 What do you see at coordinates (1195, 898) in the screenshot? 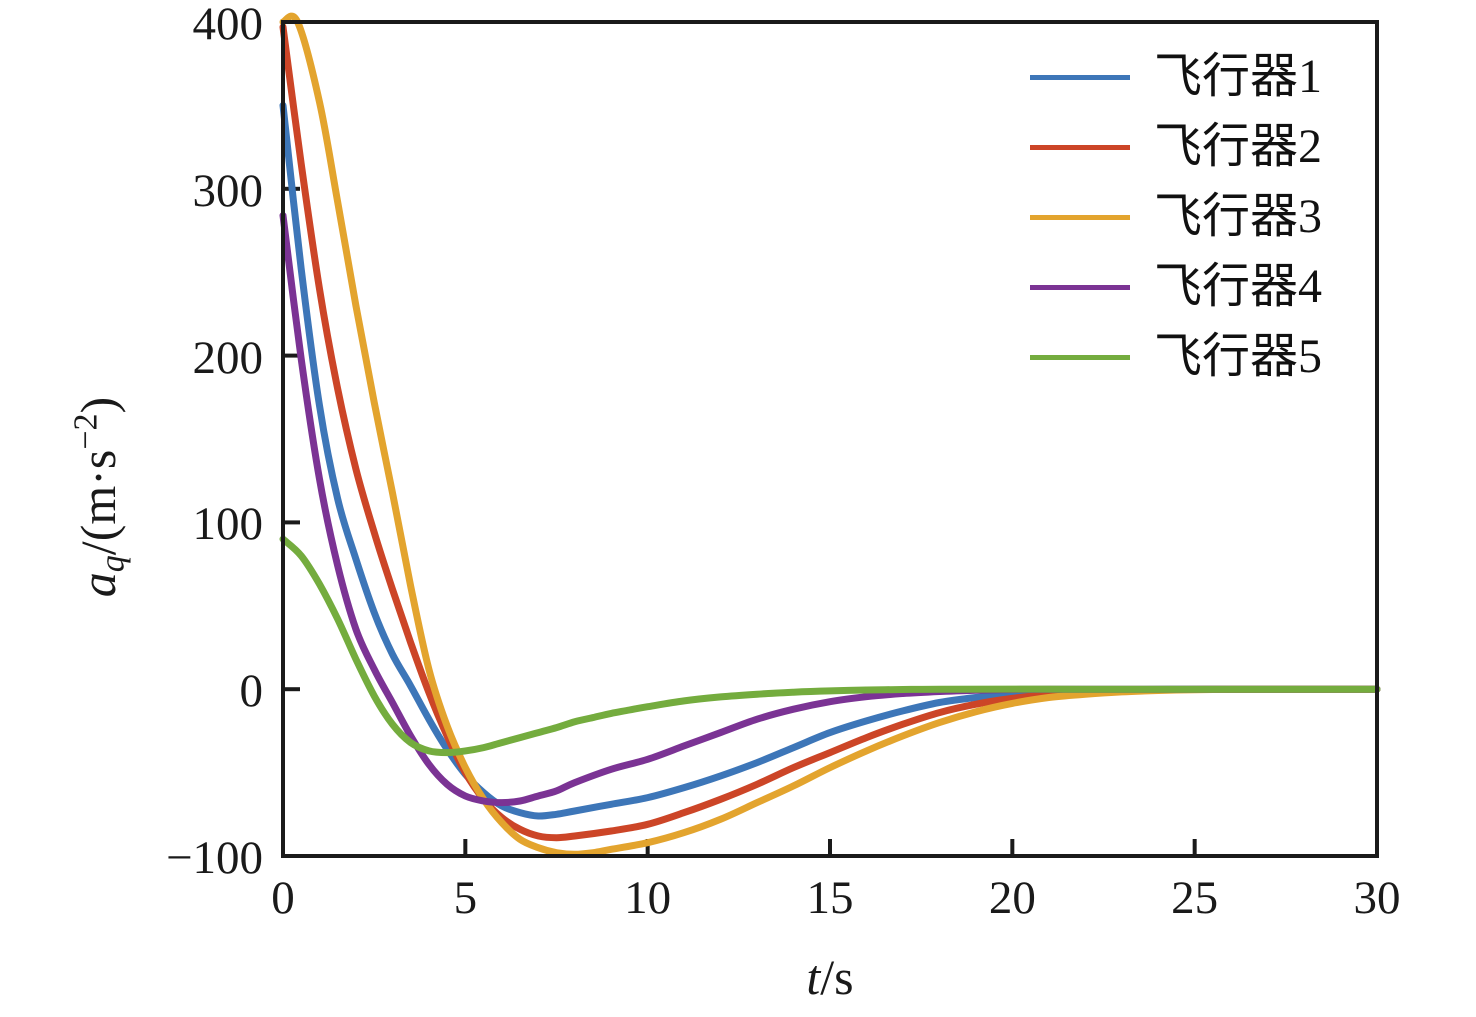
I see `x-tick-label: 25` at bounding box center [1195, 898].